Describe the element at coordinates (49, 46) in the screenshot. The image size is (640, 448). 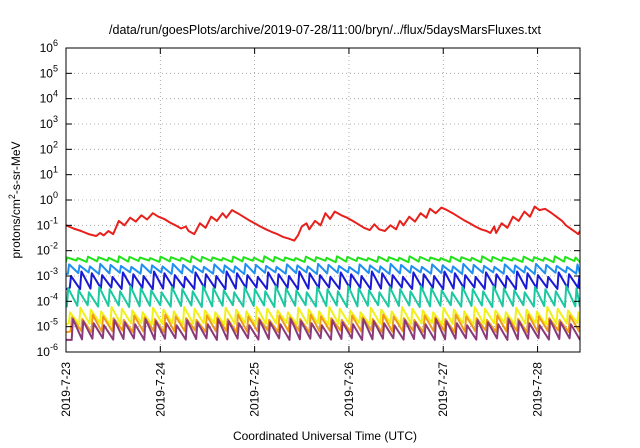
I see `y-tick-label: 10⁶` at that location.